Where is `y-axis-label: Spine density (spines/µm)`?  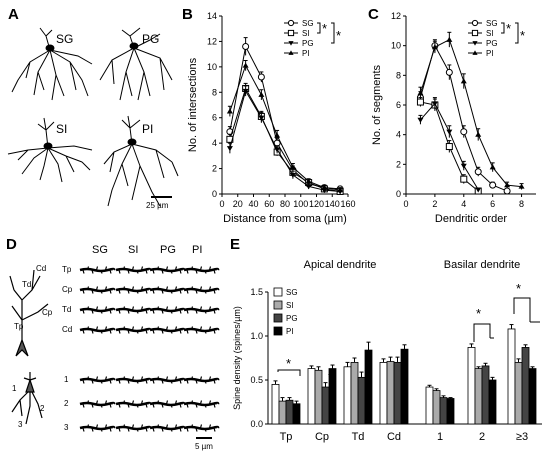
y-axis-label: Spine density (spines/µm) is located at coordinates (237, 358).